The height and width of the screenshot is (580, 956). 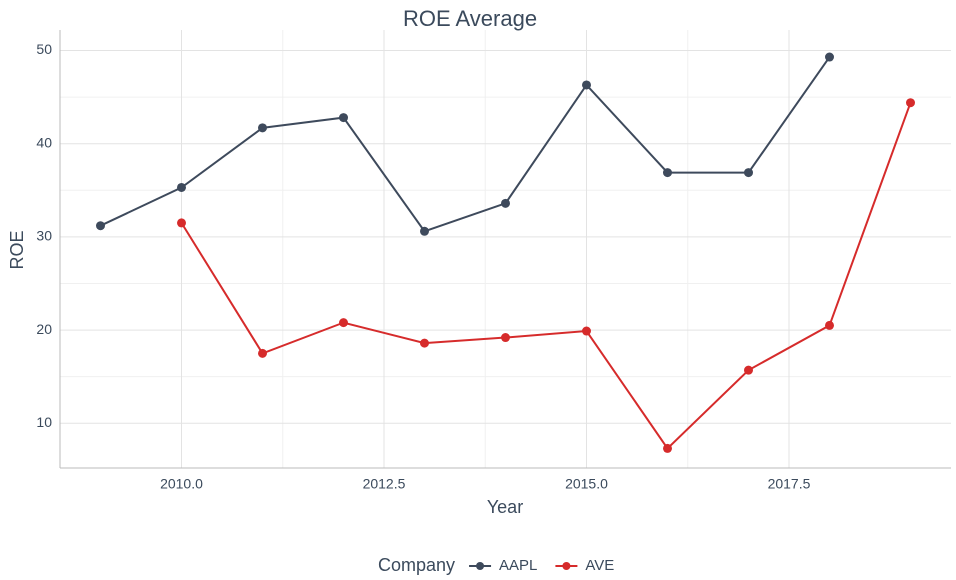 What do you see at coordinates (470, 18) in the screenshot?
I see `chart-title: ROE Average` at bounding box center [470, 18].